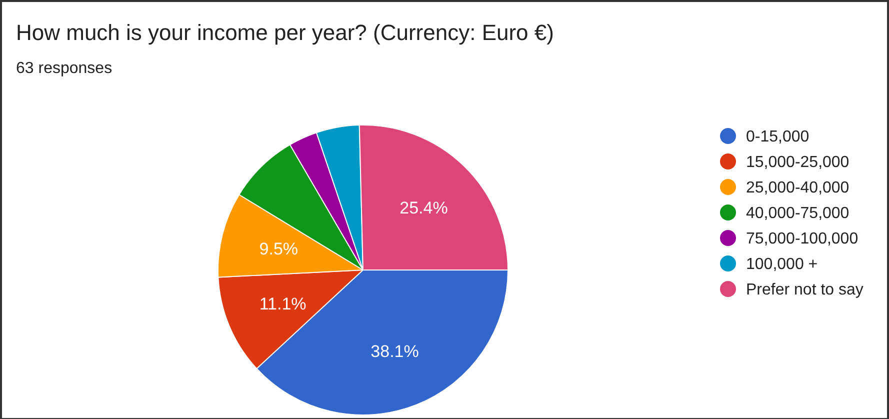  I want to click on legend-label: 100,000 +, so click(782, 265).